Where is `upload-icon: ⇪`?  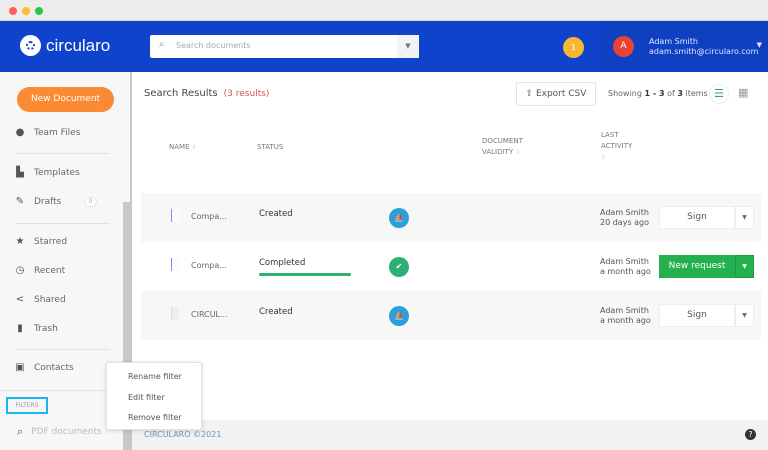
upload-icon: ⇪ is located at coordinates (530, 94).